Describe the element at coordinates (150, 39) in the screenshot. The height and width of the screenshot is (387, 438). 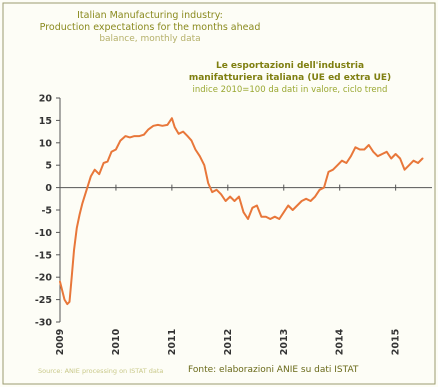
I see `chart-subtitle: balance, monthly data` at that location.